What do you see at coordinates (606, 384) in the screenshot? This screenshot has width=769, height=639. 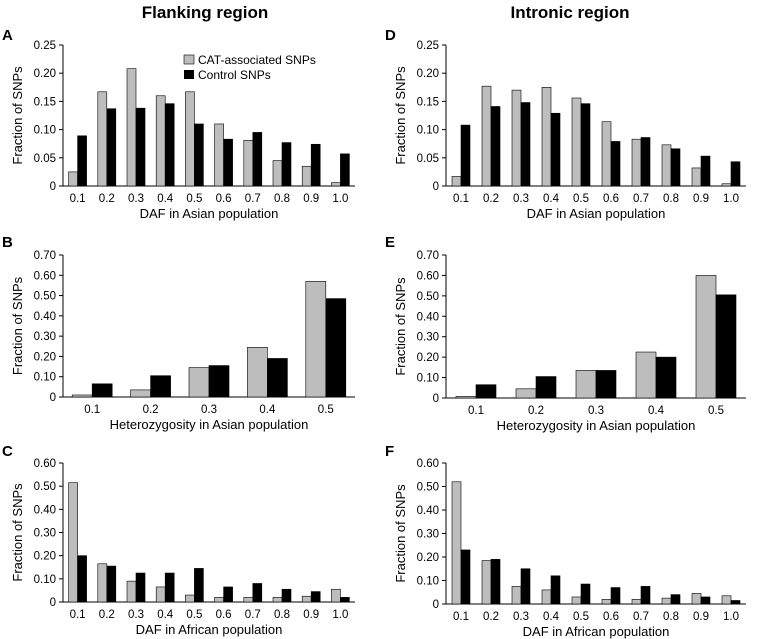 I see `bar-control-0.3` at bounding box center [606, 384].